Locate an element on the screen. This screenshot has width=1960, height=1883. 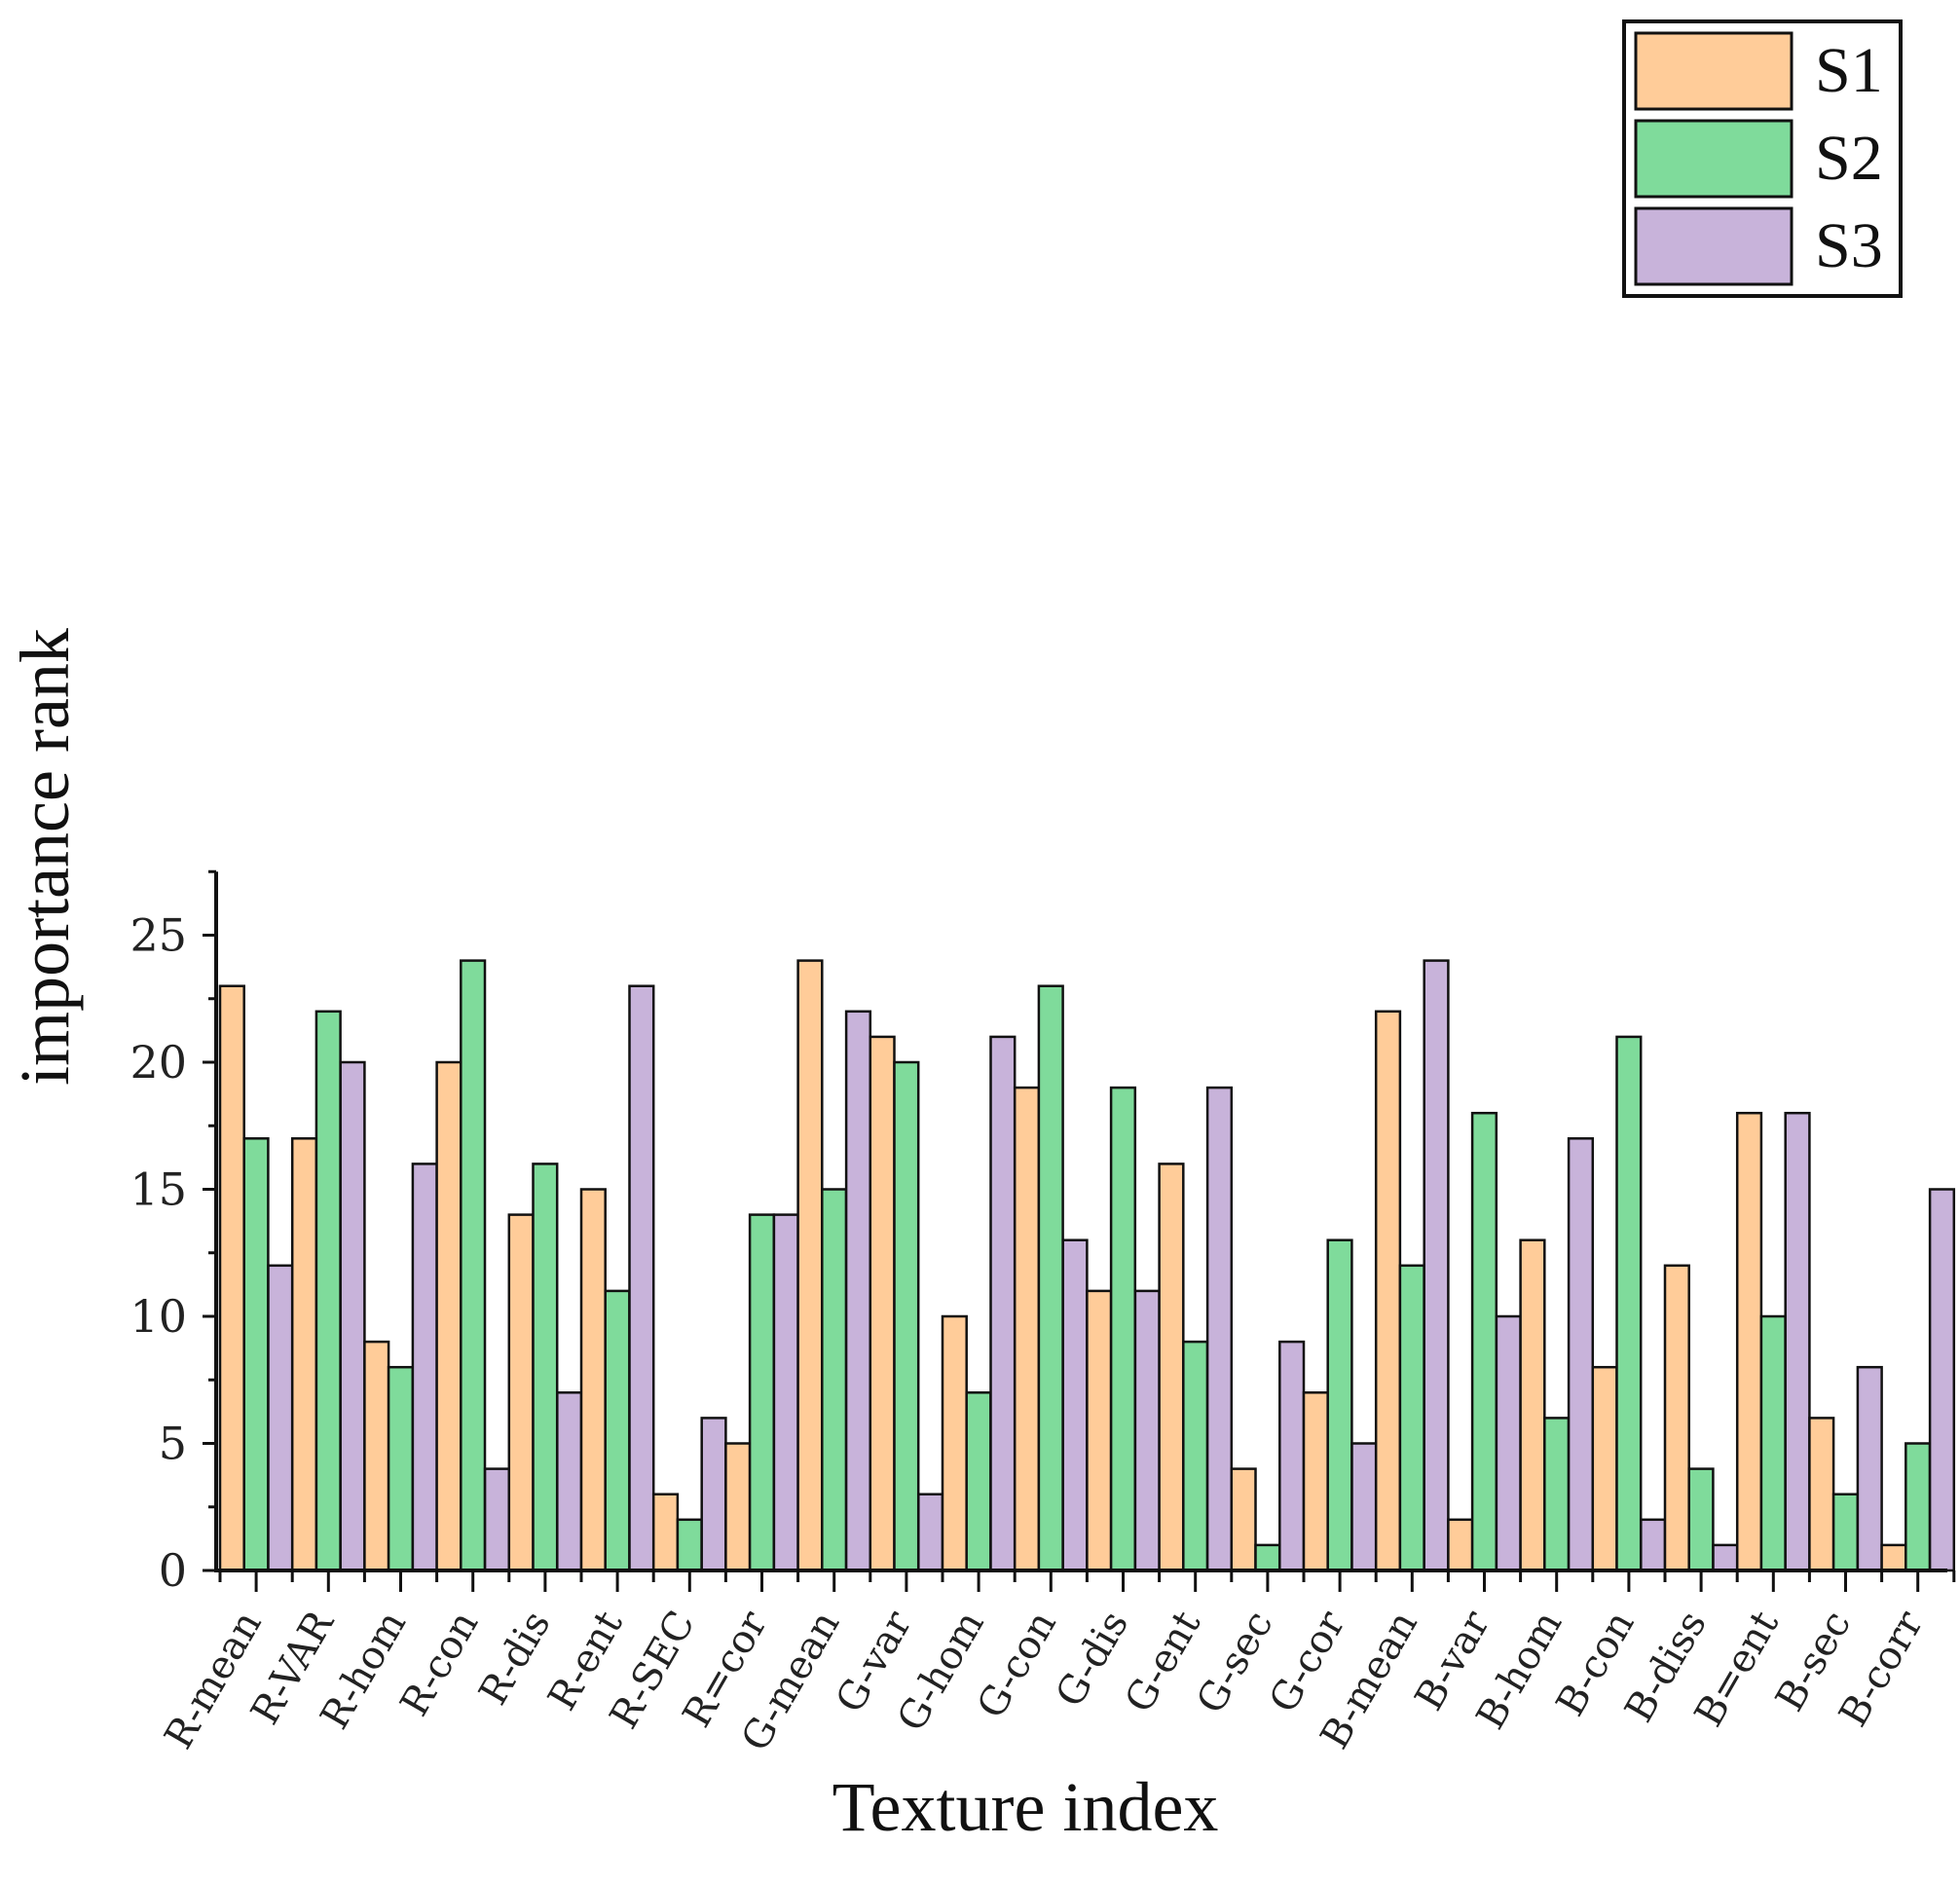
x-tick-label: G-sec is located at coordinates (1234, 1662).